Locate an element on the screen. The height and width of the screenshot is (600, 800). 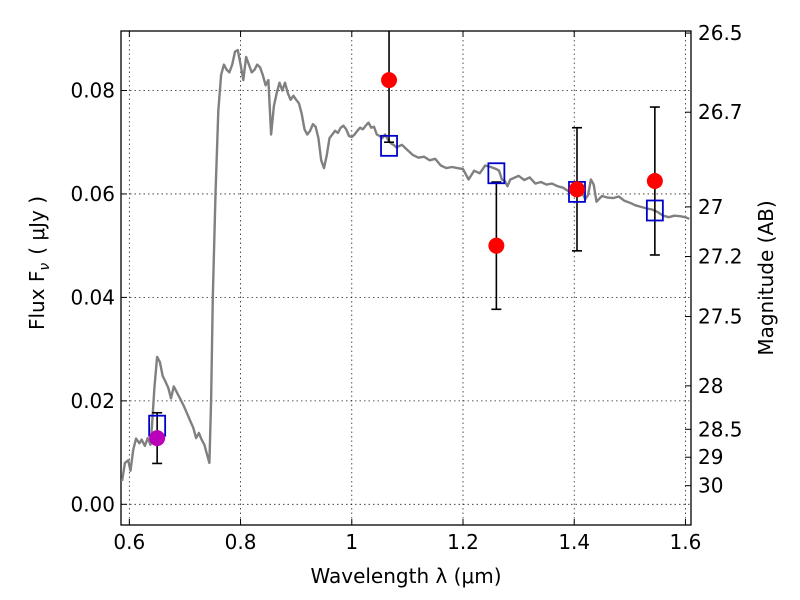
magnitude-tick-label: 30 is located at coordinates (710, 486).